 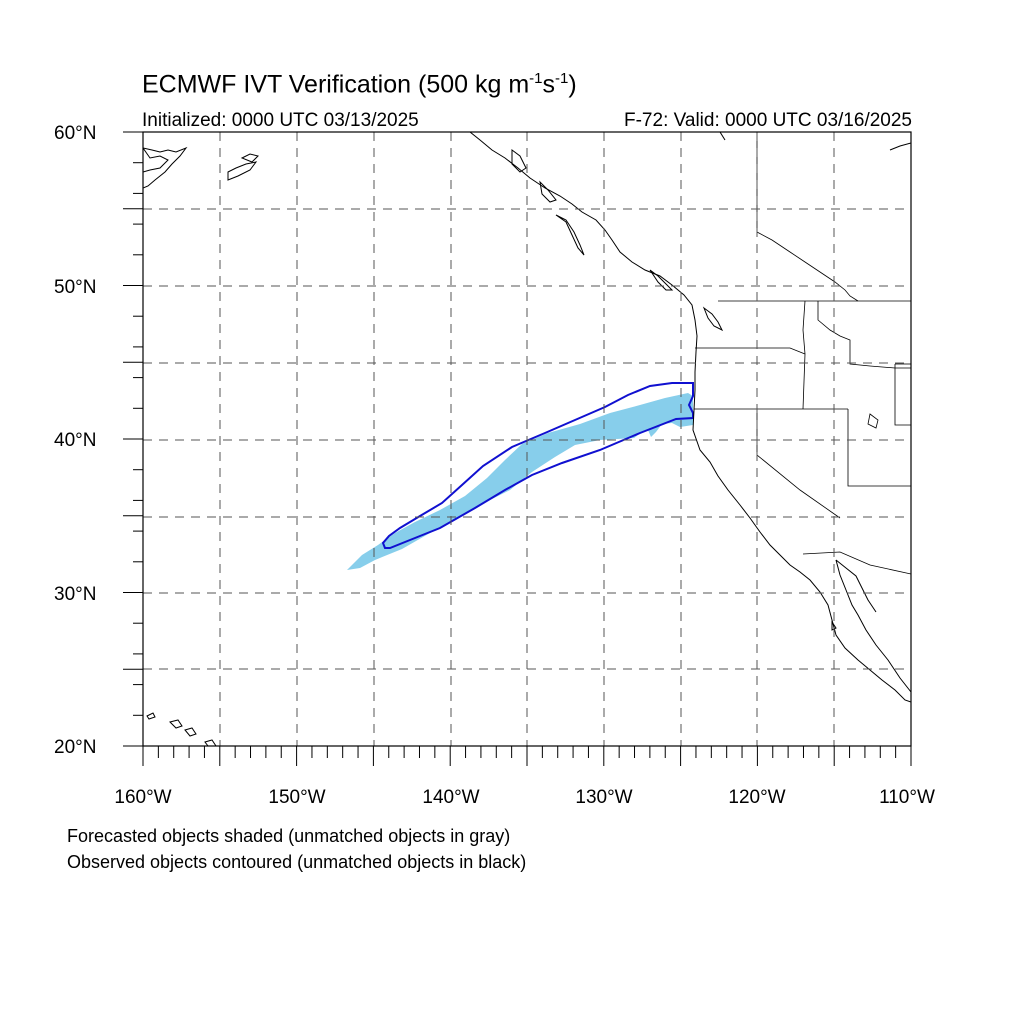 I want to click on lat-label-30n: 30°N, so click(x=75, y=594).